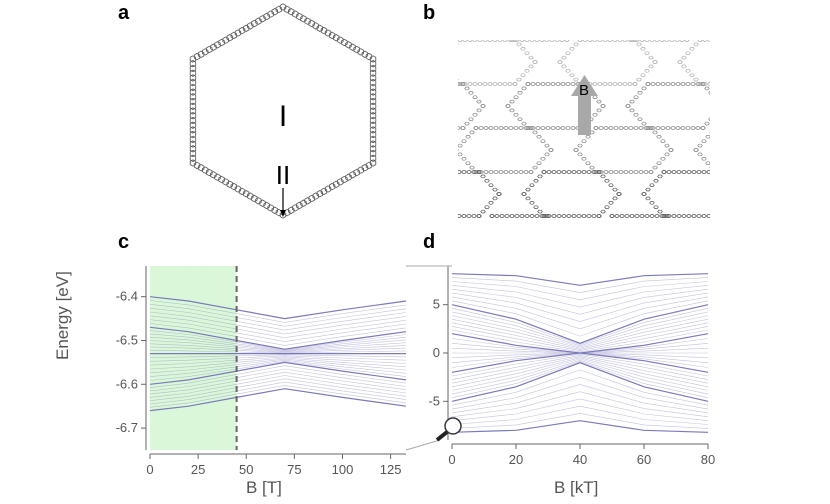 The image size is (830, 504). What do you see at coordinates (576, 487) in the screenshot?
I see `chart-d-xlabel: B [kT]` at bounding box center [576, 487].